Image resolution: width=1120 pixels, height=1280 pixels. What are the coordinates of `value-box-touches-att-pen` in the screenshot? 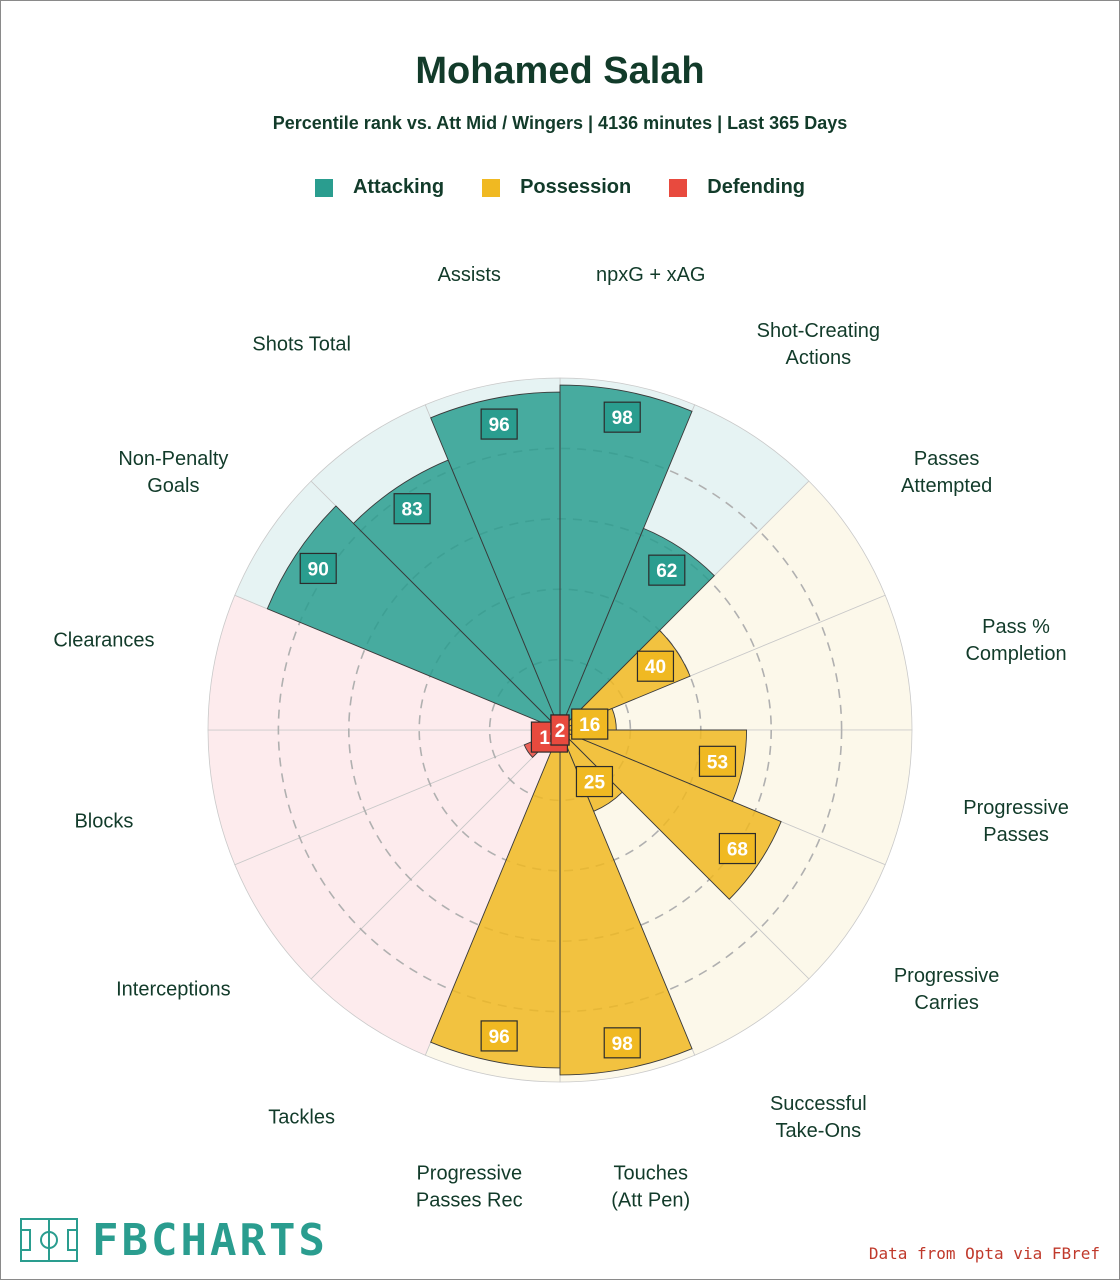 It's located at (622, 1043).